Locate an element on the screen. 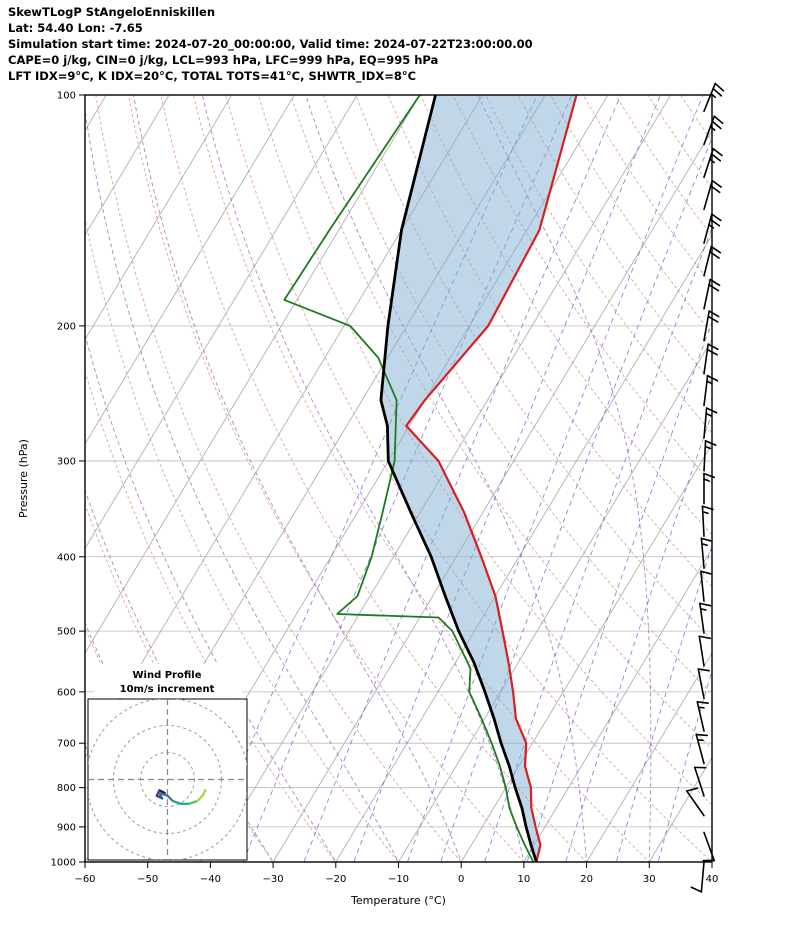 The image size is (794, 937). x-tick-label: 20 is located at coordinates (586, 879).